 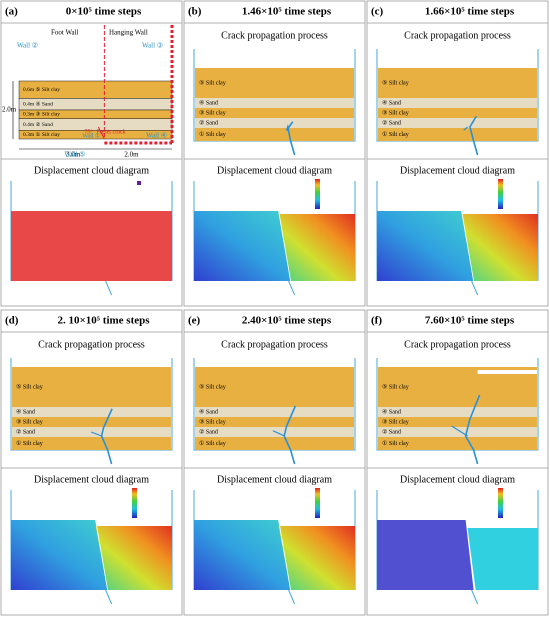 What do you see at coordinates (287, 12) in the screenshot?
I see `panel-steps: 1.46×10⁵ time steps` at bounding box center [287, 12].